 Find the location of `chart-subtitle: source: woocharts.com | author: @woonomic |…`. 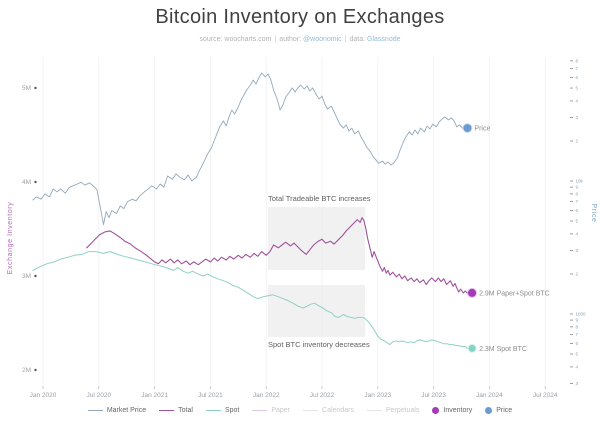

chart-subtitle: source: woocharts.com | author: @woonomic |… is located at coordinates (300, 39).